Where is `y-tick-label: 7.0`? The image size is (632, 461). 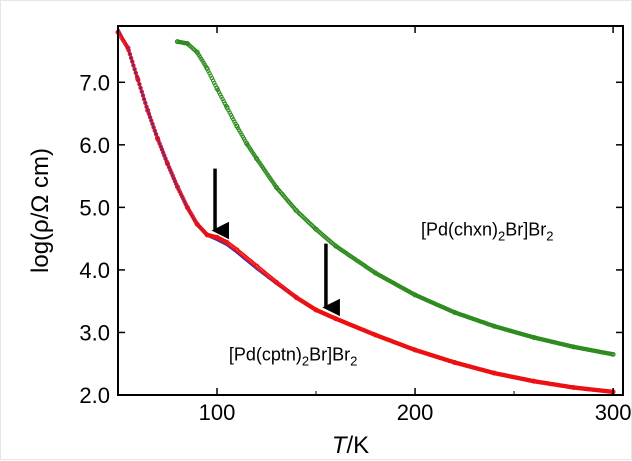
y-tick-label: 7.0 is located at coordinates (94, 82).